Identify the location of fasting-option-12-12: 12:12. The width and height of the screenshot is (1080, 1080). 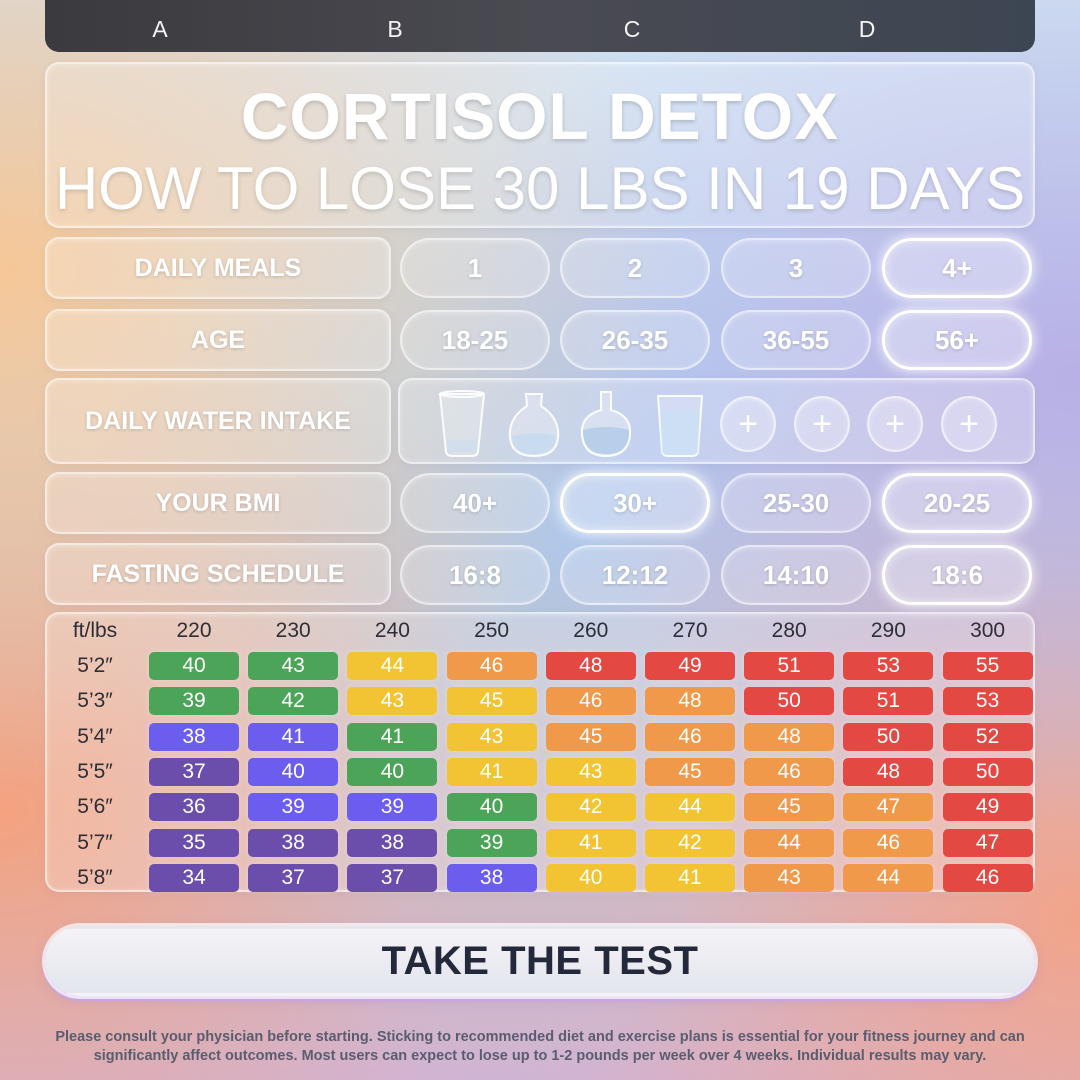
(635, 575).